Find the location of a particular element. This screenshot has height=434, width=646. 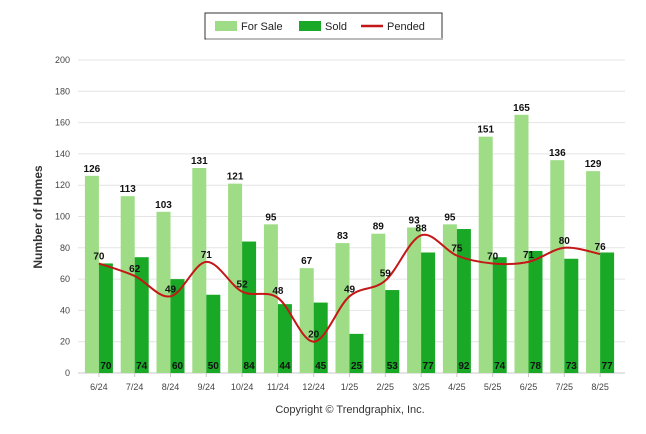

label-for-sale: 136 is located at coordinates (557, 153).